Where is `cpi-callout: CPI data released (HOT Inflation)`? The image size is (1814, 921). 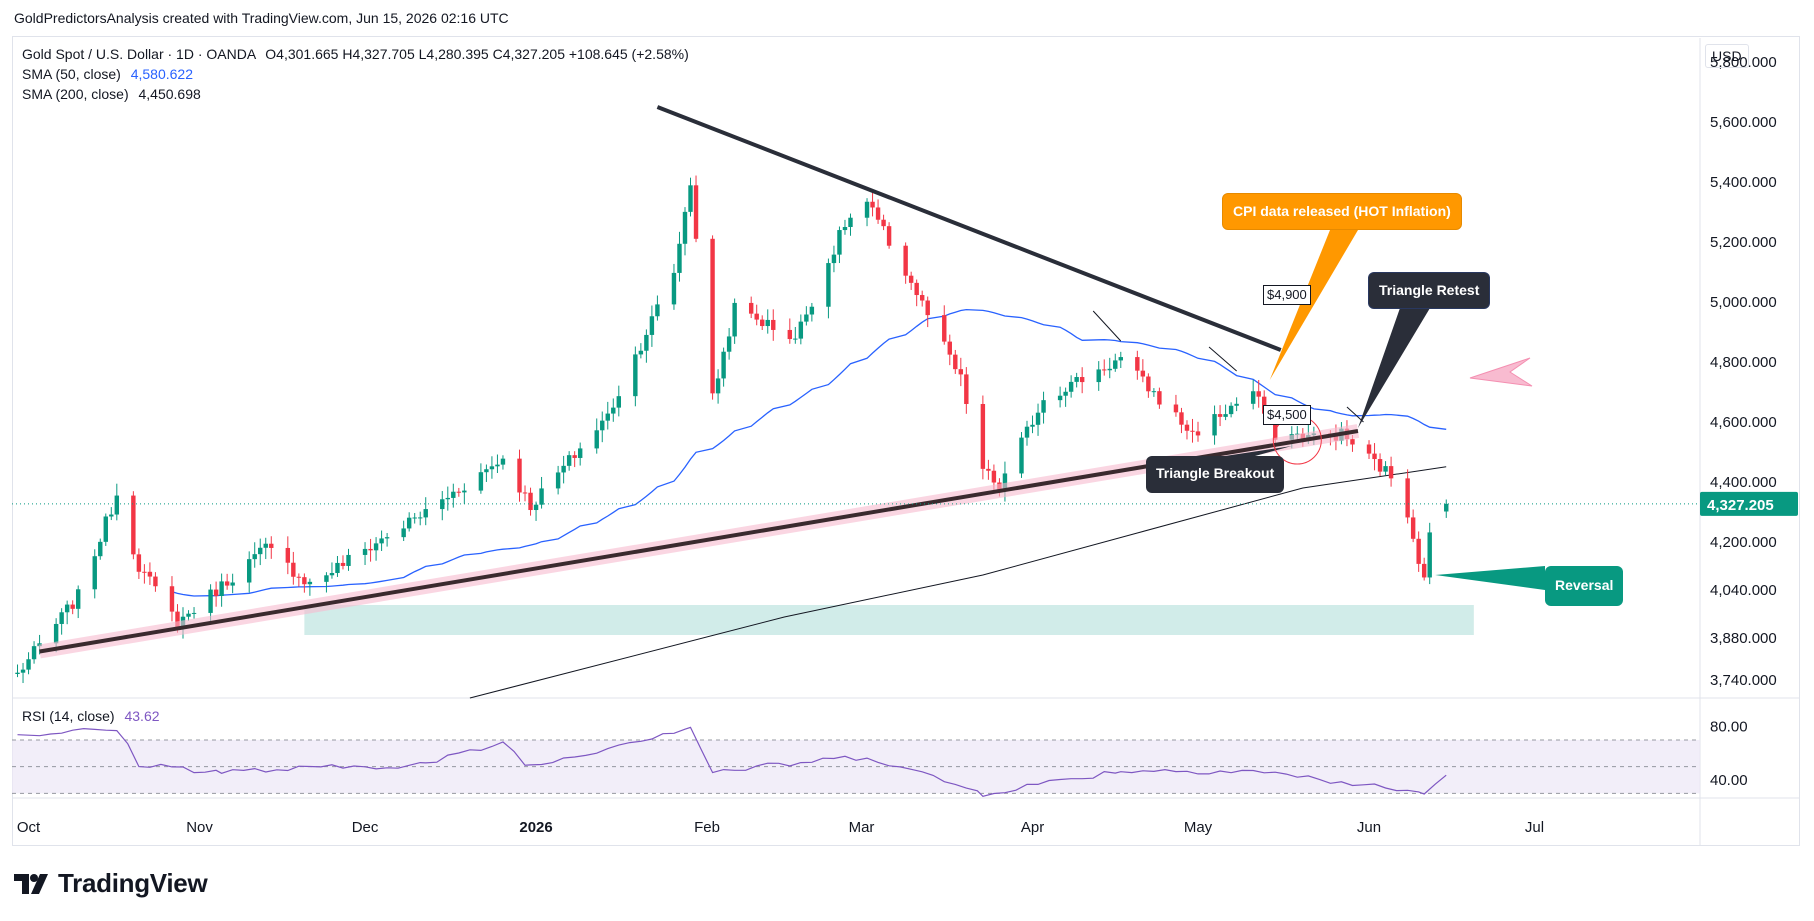 cpi-callout: CPI data released (HOT Inflation) is located at coordinates (1342, 211).